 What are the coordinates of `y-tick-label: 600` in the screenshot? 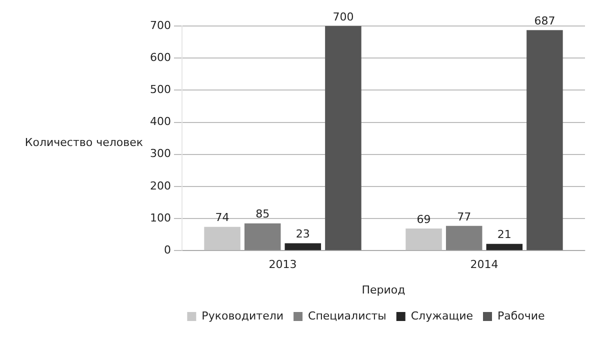 It's located at (160, 57).